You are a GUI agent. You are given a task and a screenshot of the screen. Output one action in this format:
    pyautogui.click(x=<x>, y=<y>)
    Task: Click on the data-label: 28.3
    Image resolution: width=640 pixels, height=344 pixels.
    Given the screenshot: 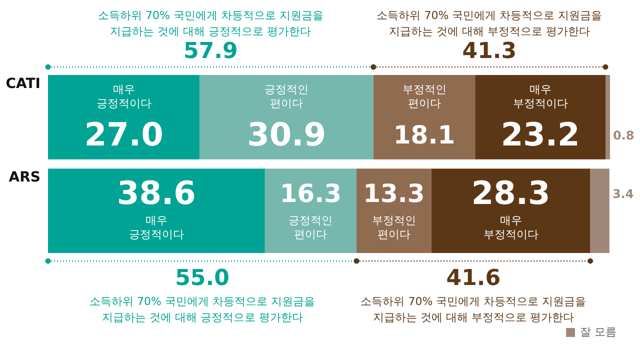 What is the action you would take?
    pyautogui.click(x=510, y=193)
    